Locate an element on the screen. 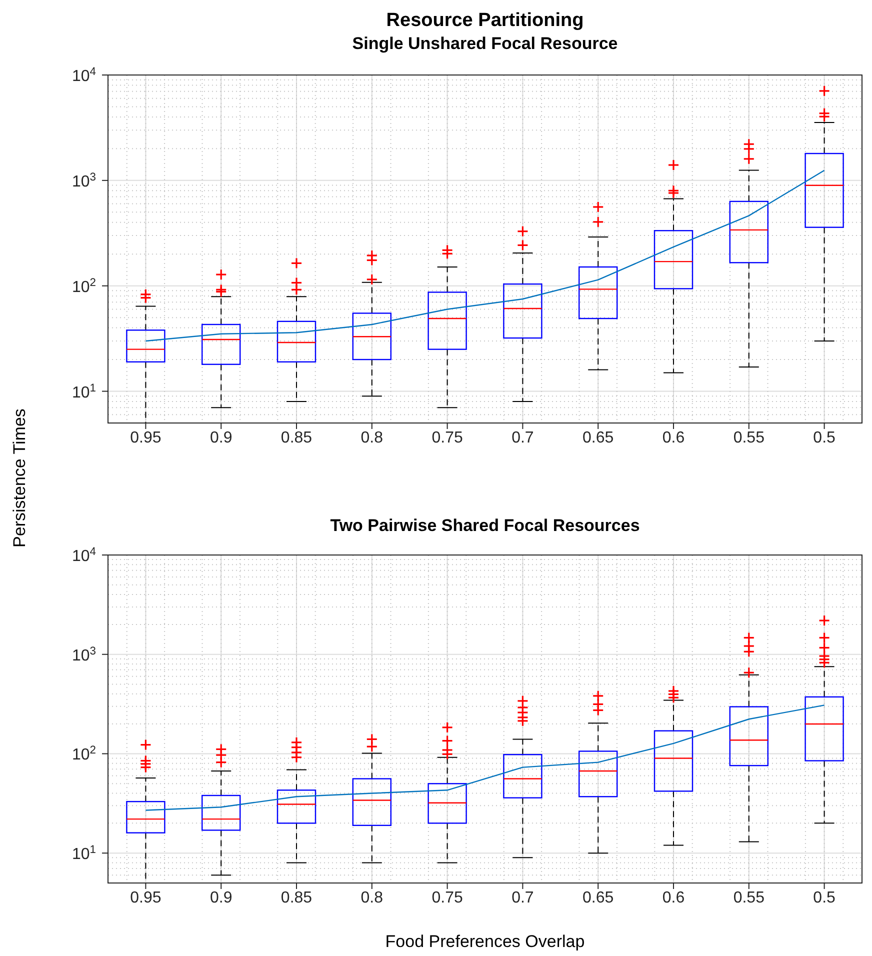 The height and width of the screenshot is (956, 872). chart-title: Two Pairwise Shared Focal Resources is located at coordinates (485, 526).